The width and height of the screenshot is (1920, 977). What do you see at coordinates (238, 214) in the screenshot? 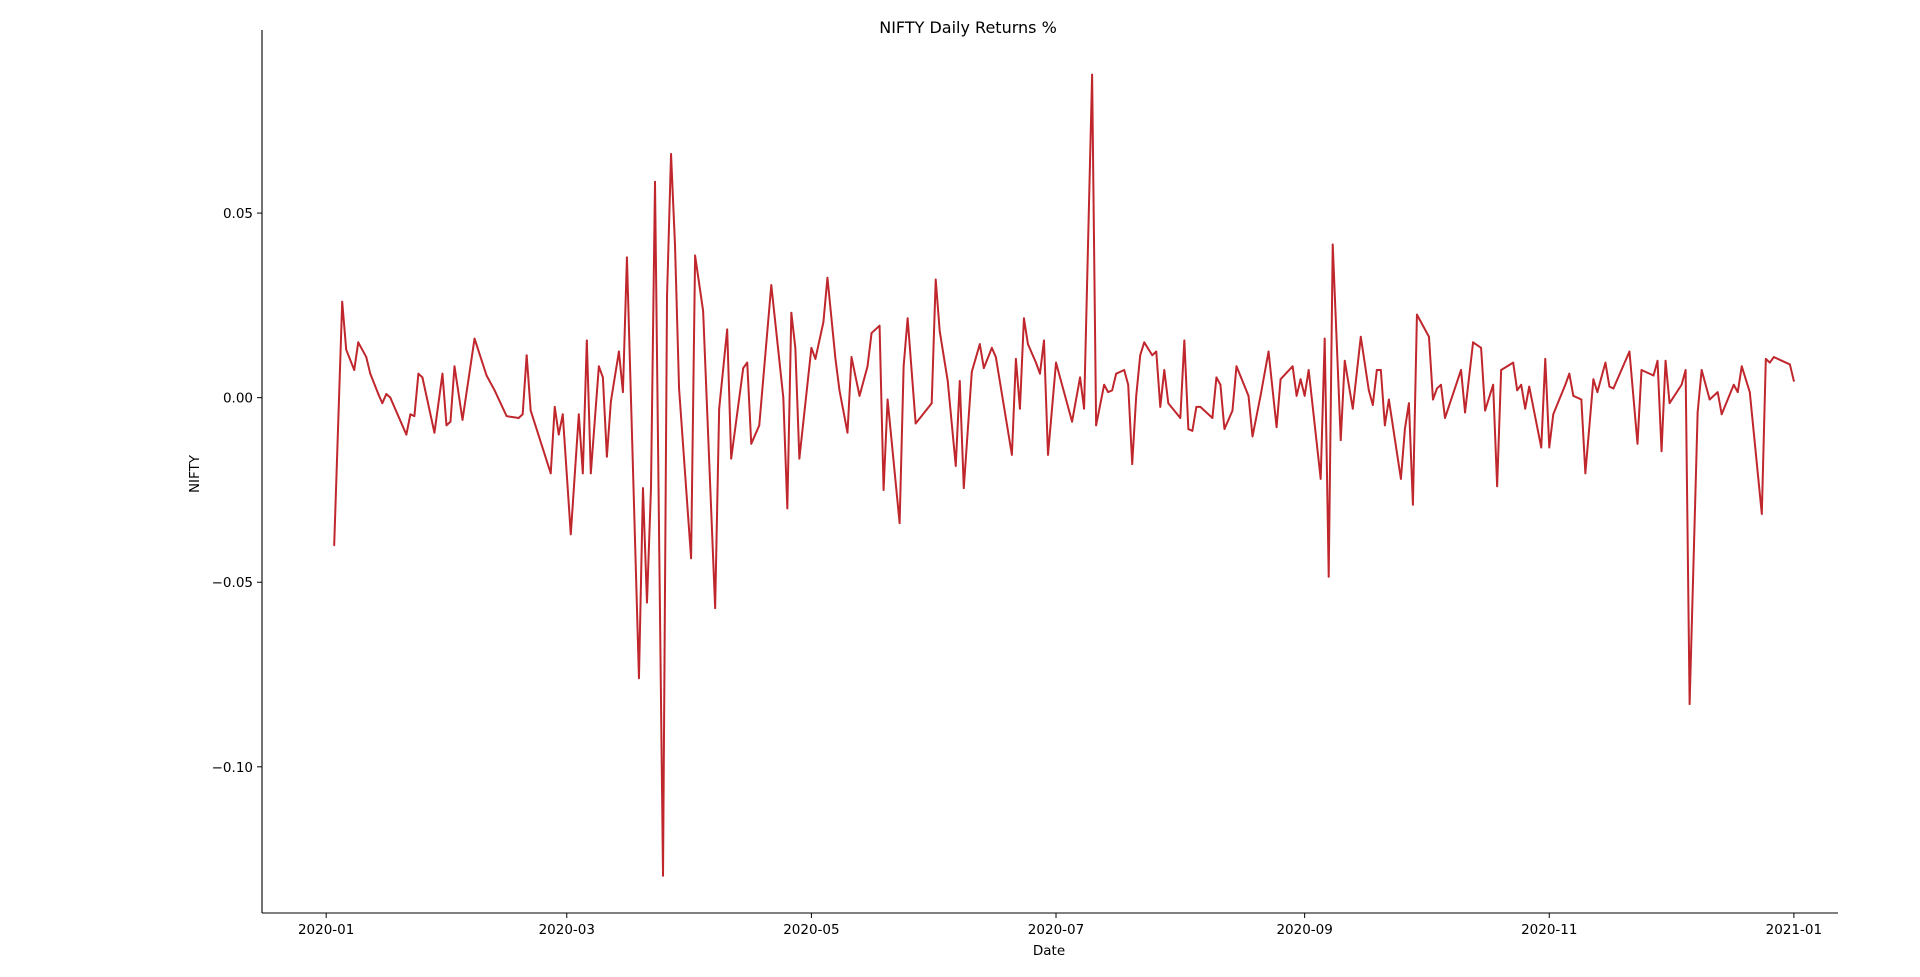
I see `y-tick-label: 0.05` at bounding box center [238, 214].